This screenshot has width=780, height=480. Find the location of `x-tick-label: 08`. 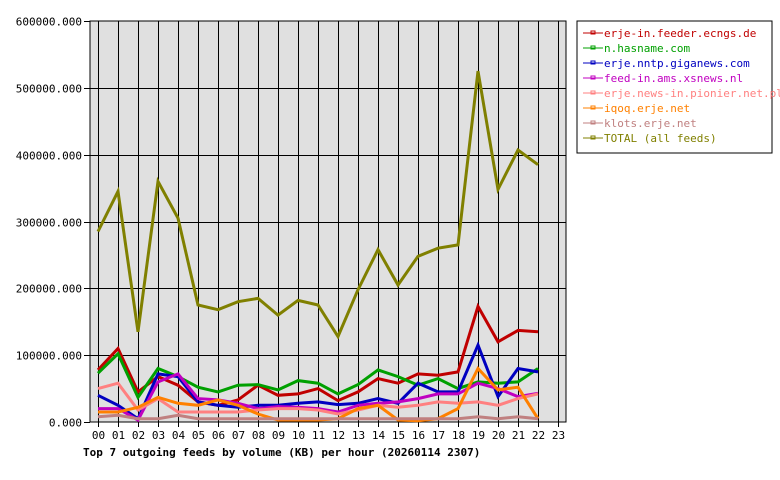

x-tick-label: 08 is located at coordinates (258, 435).